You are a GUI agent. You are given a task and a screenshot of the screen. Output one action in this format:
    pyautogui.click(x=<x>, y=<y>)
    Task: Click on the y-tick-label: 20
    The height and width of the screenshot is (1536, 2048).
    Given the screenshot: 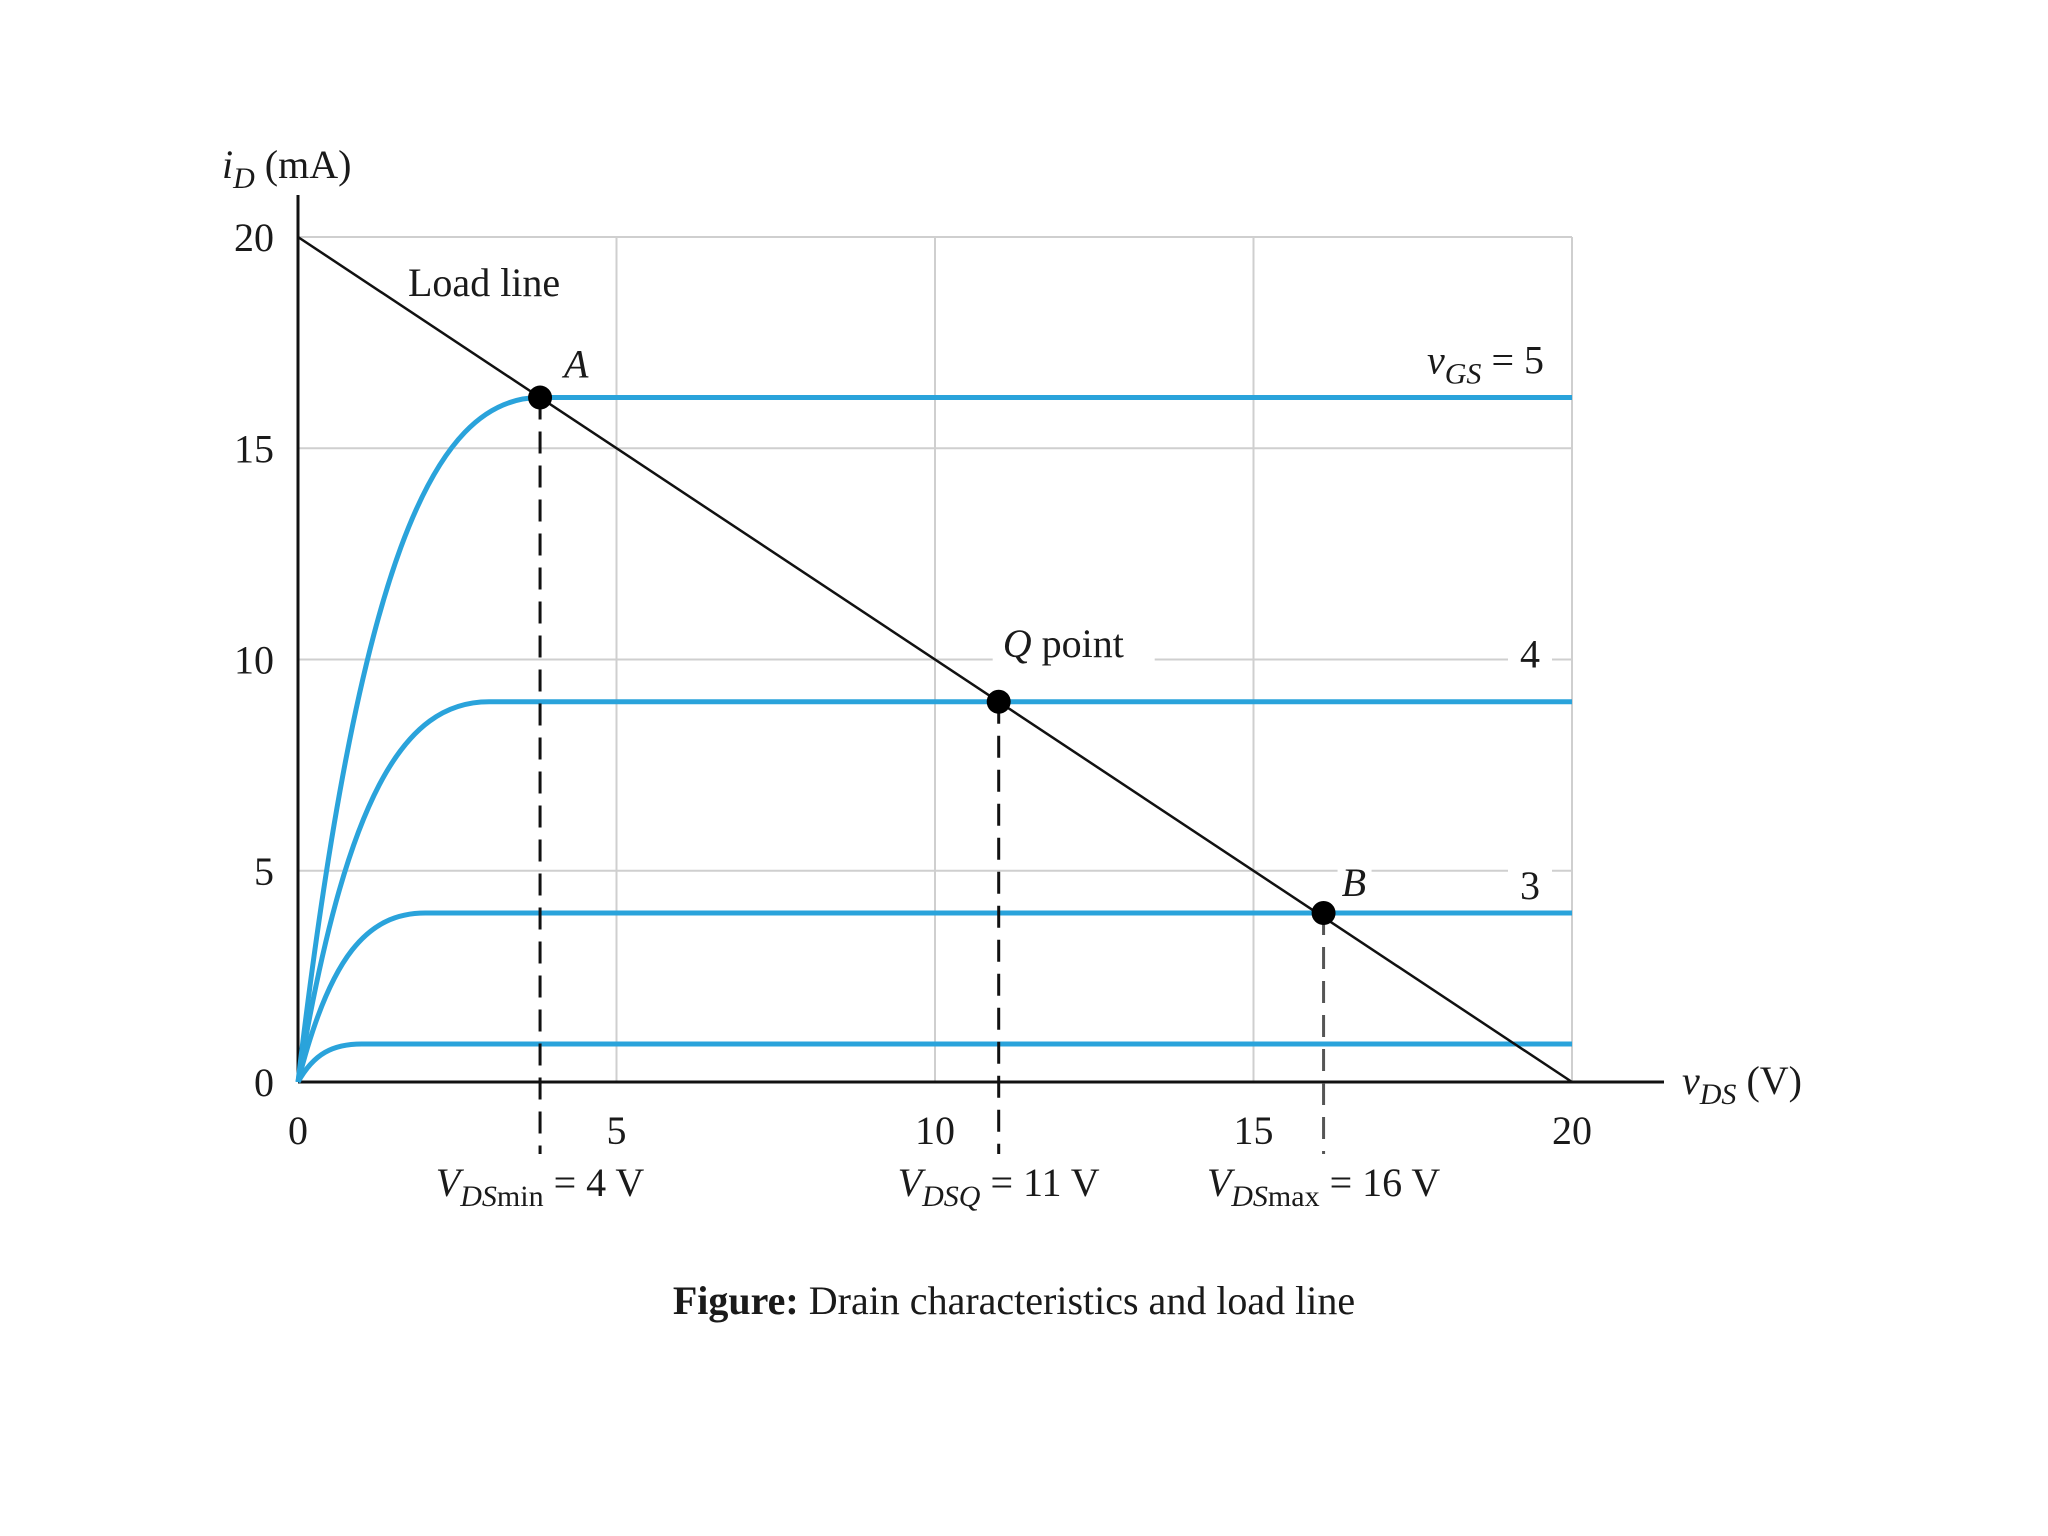 What is the action you would take?
    pyautogui.click(x=254, y=237)
    